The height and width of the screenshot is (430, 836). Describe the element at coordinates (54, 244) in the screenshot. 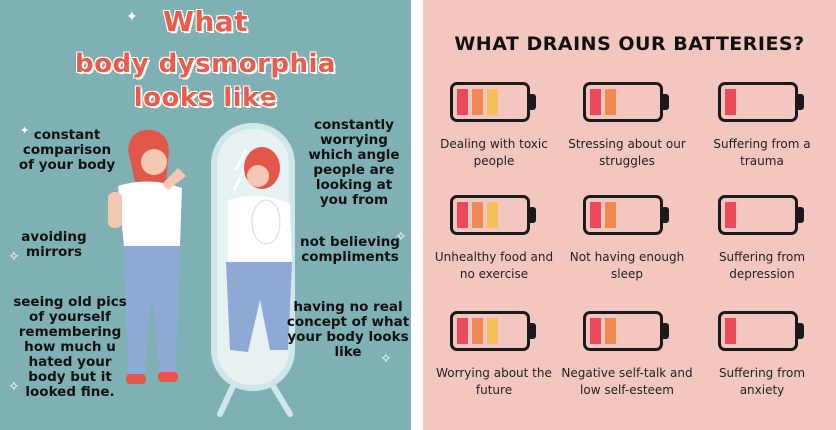

I see `caption-avoiding-mirrors: avoiding mirrors` at that location.